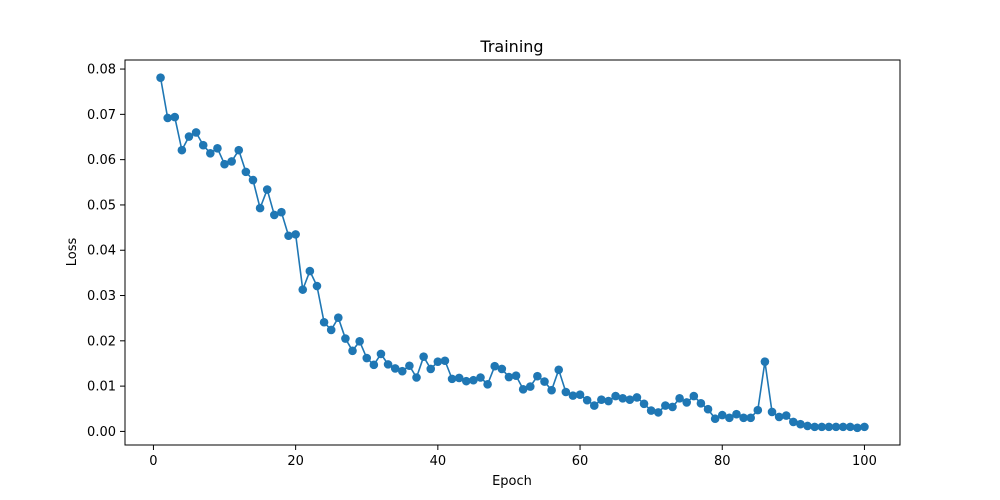  What do you see at coordinates (101, 251) in the screenshot?
I see `y-tick-label: 0.04` at bounding box center [101, 251].